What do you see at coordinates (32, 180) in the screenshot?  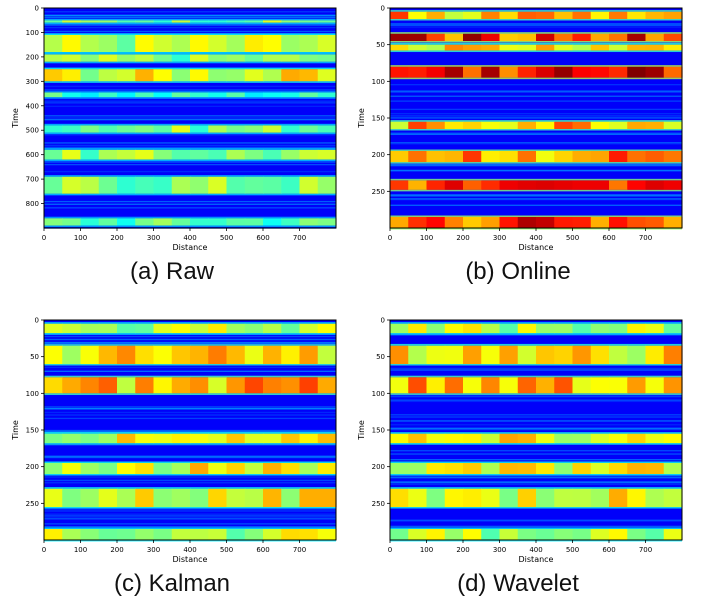 I see `y-tick-label: 700` at bounding box center [32, 180].